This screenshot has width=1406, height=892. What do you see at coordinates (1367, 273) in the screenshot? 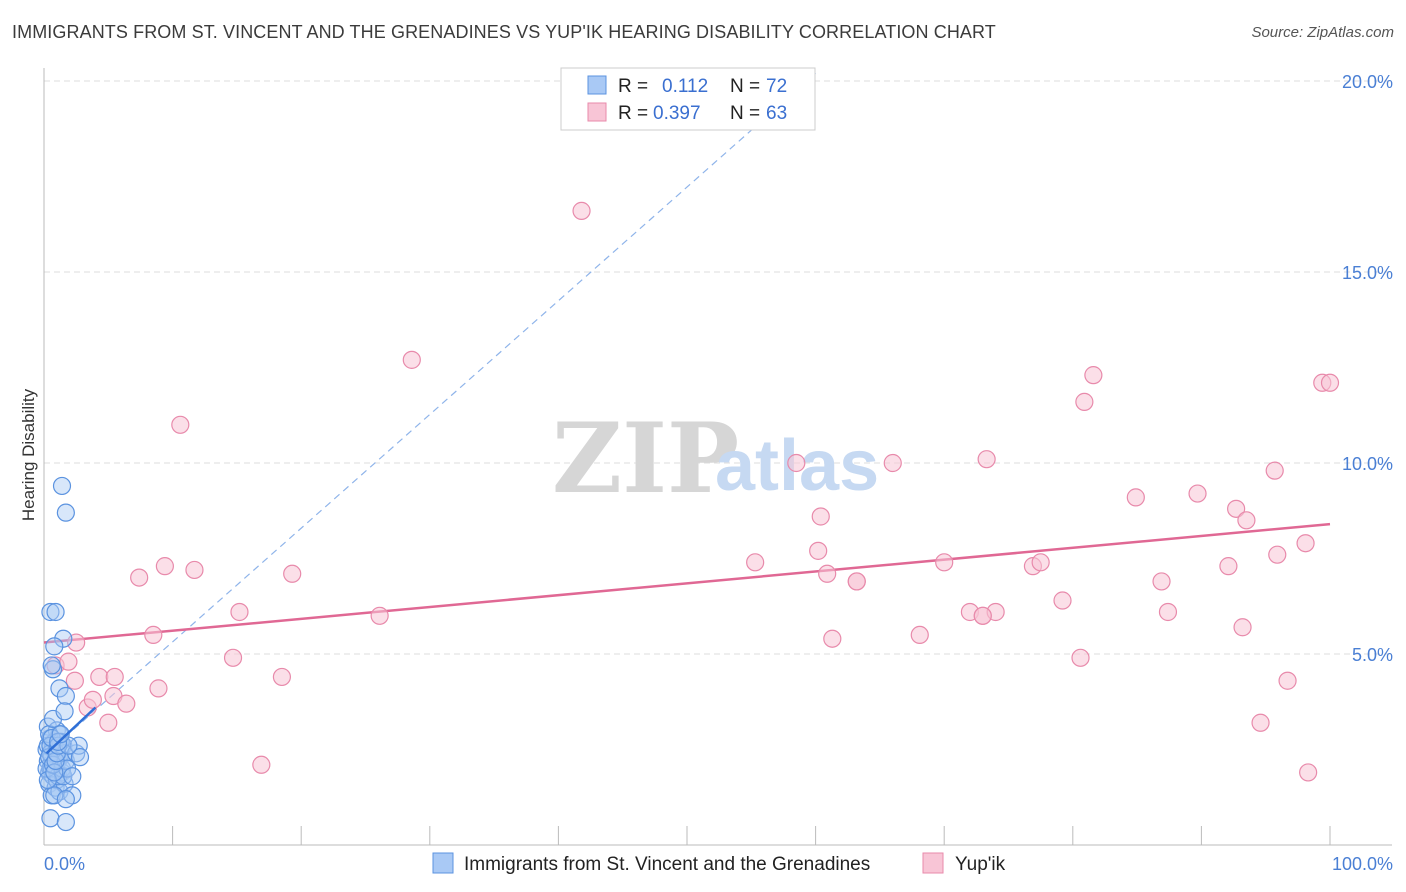
I see `y-tick-label: 15.0%` at bounding box center [1367, 273].